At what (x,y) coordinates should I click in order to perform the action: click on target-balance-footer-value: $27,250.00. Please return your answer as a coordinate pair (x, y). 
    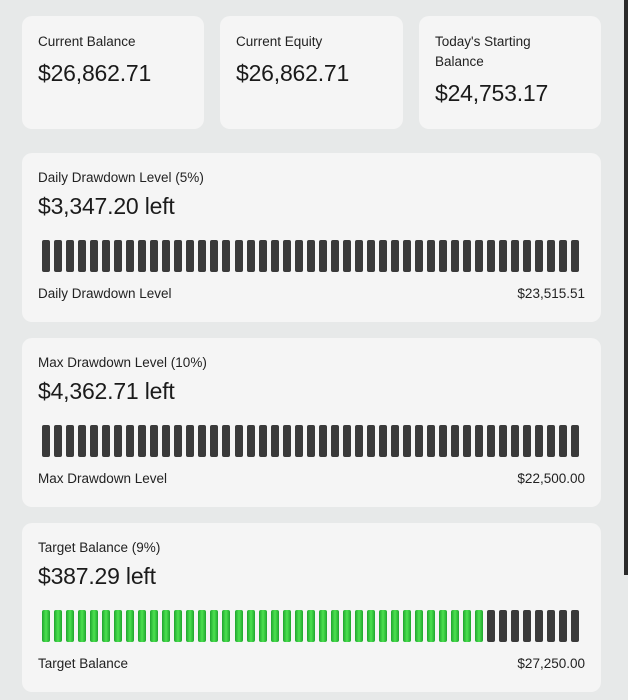
    Looking at the image, I should click on (551, 663).